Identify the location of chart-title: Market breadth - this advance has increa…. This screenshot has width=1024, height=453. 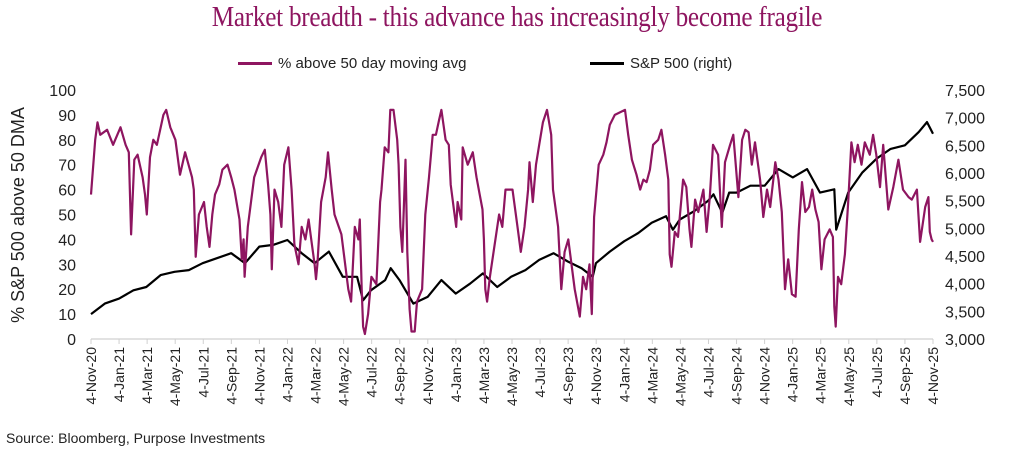
(517, 17).